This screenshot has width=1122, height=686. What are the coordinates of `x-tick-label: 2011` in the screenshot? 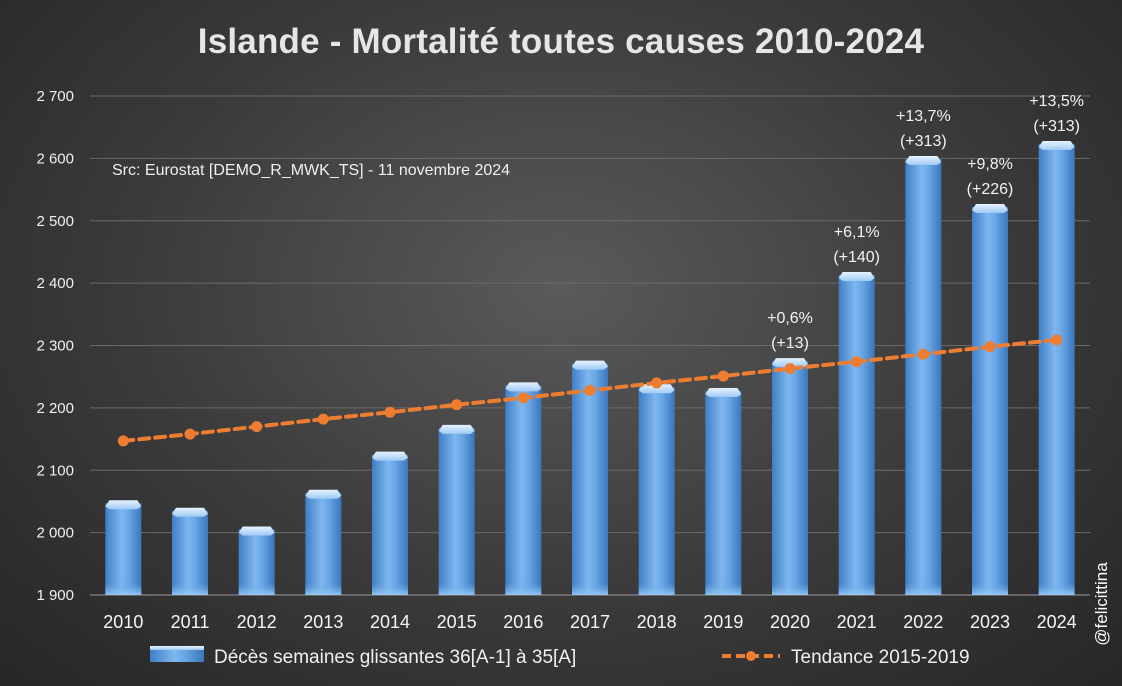 It's located at (190, 622).